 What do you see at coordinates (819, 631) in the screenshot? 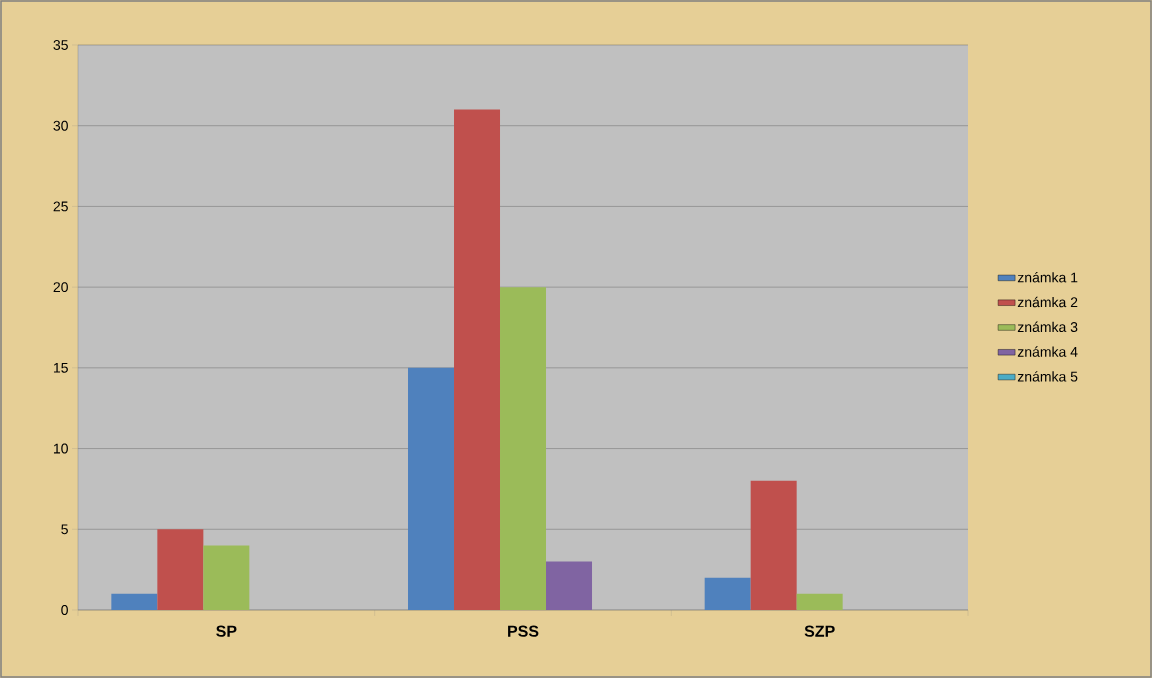
I see `x-tick-label: SZP` at bounding box center [819, 631].